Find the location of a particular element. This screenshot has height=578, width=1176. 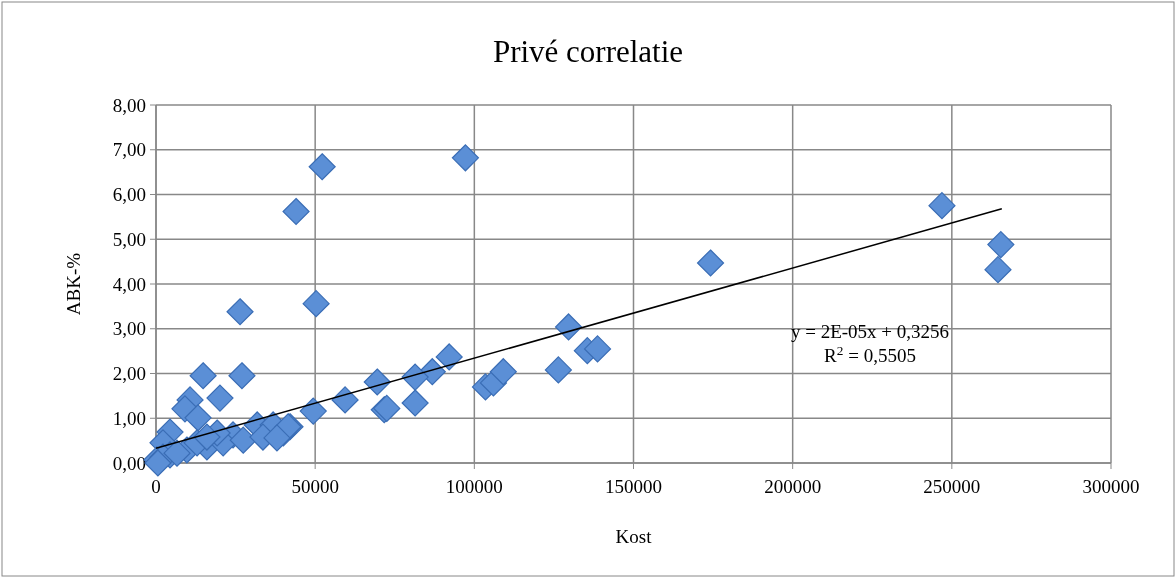

x-tick-label: 300000 is located at coordinates (1111, 486).